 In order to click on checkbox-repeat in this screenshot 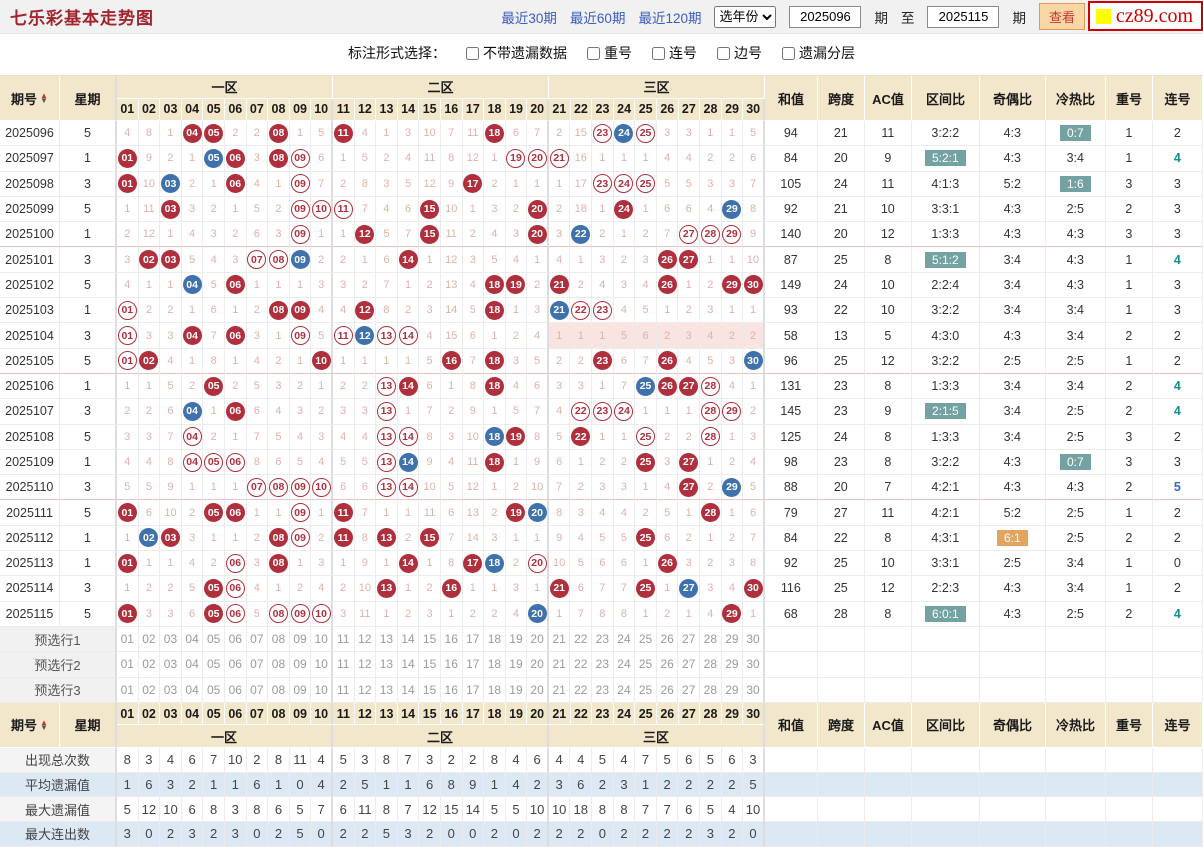, I will do `click(593, 53)`.